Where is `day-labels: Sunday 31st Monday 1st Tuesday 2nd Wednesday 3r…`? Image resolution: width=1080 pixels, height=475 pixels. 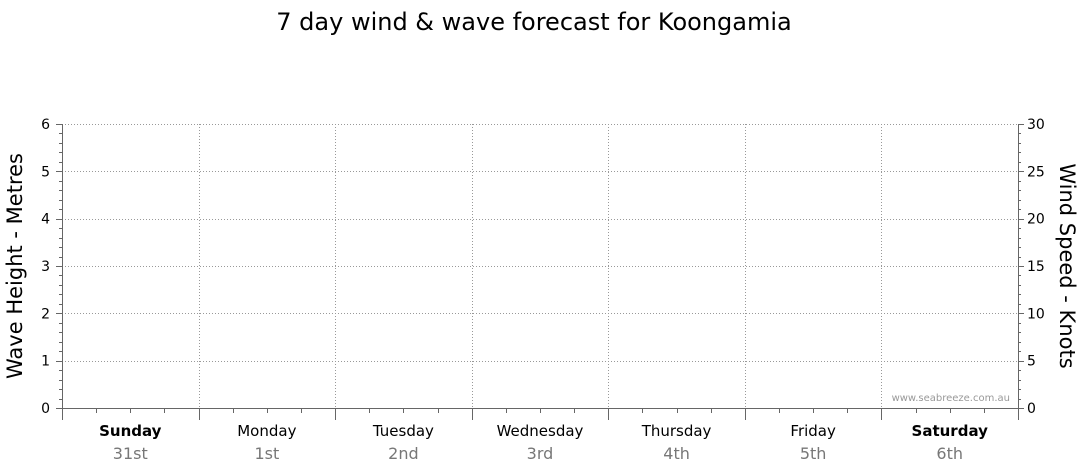 day-labels: Sunday 31st Monday 1st Tuesday 2nd Wednesday 3r… is located at coordinates (543, 442).